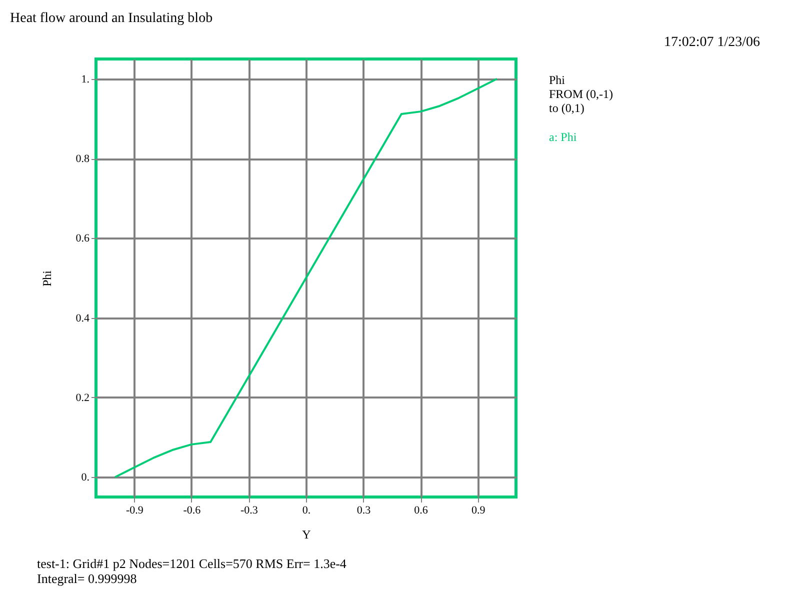 The width and height of the screenshot is (792, 603). What do you see at coordinates (421, 510) in the screenshot?
I see `x-tick-label: 0.6` at bounding box center [421, 510].